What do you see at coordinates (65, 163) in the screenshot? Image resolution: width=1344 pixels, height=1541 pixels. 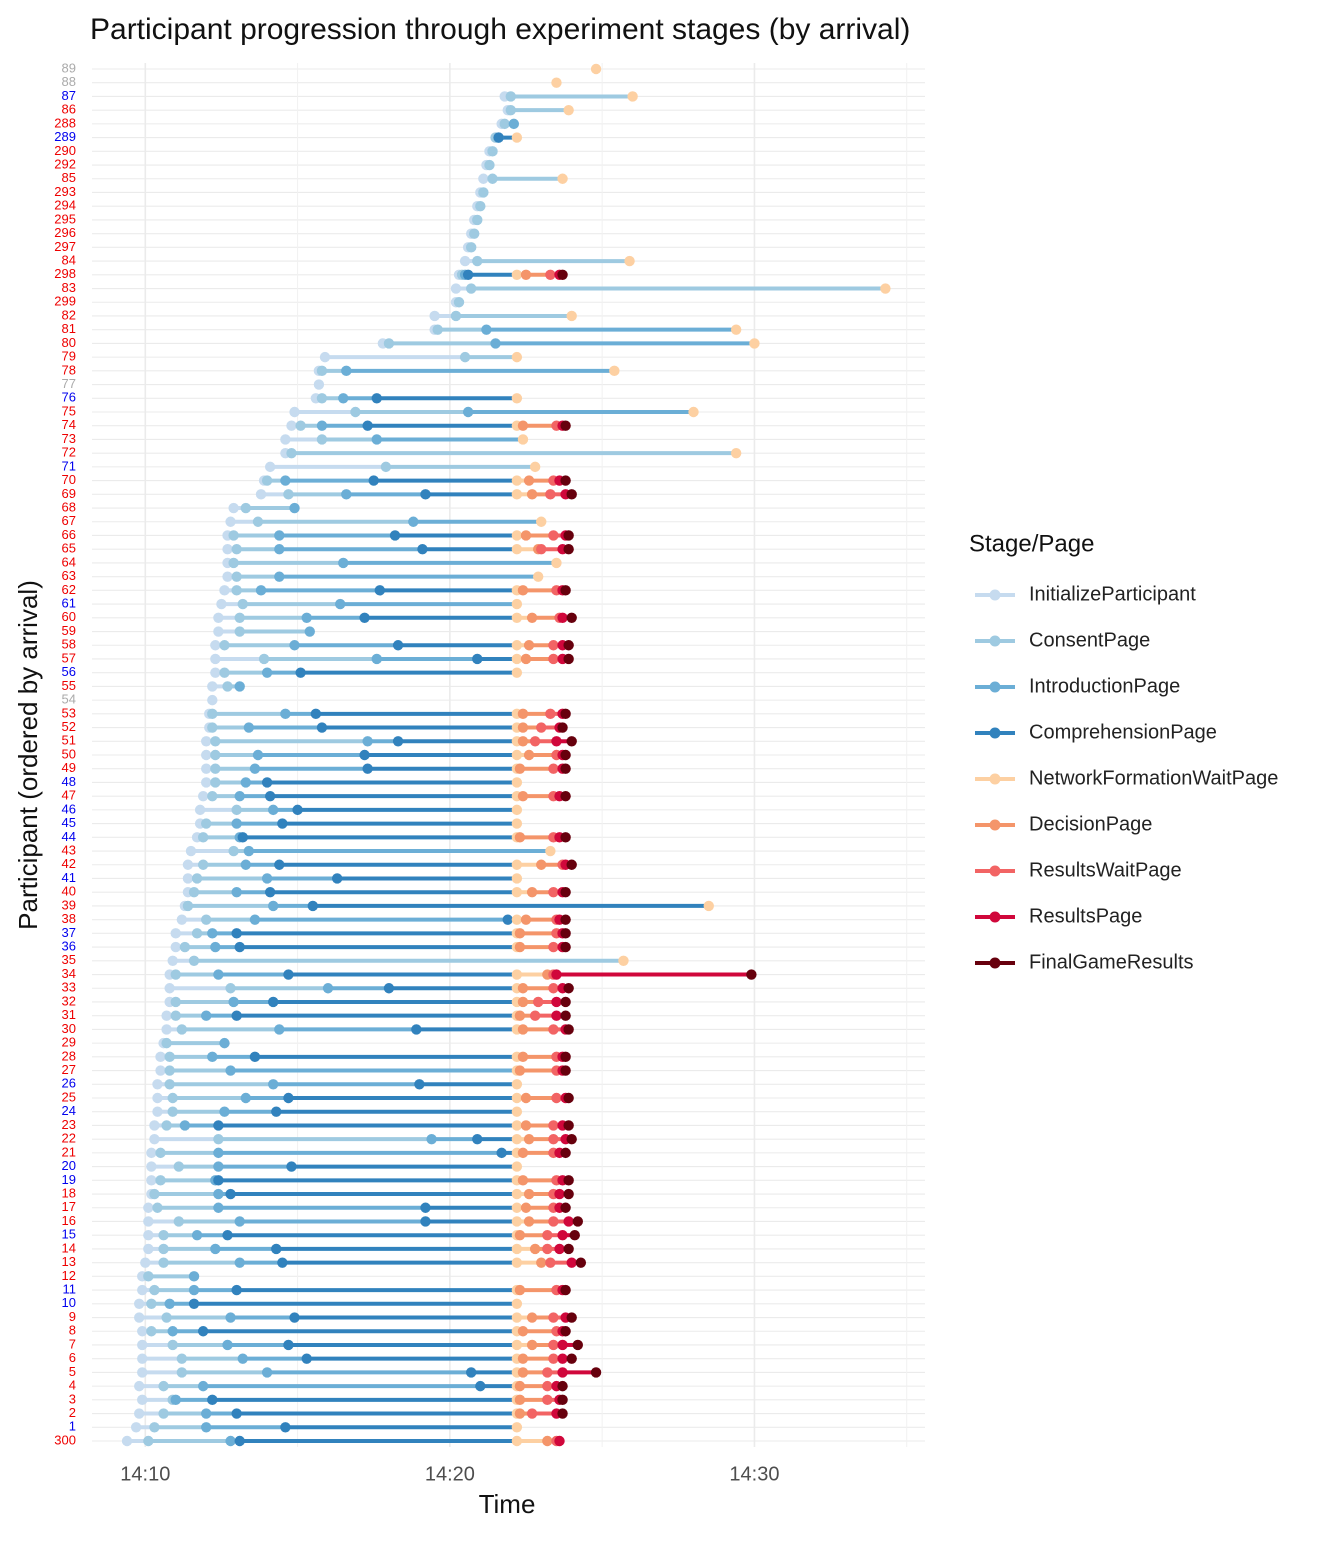 I see `y-tick-label: 292` at bounding box center [65, 163].